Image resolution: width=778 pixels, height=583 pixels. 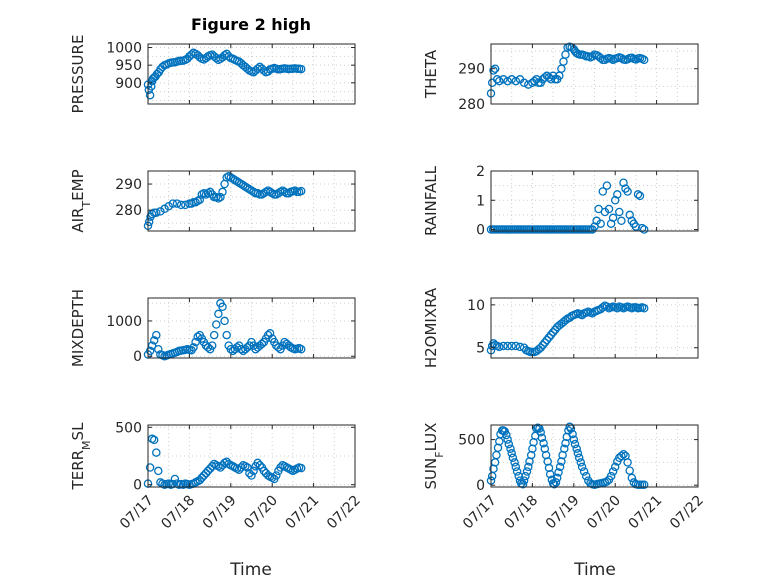 I want to click on y-axis-label: AIRTEMP, so click(x=81, y=200).